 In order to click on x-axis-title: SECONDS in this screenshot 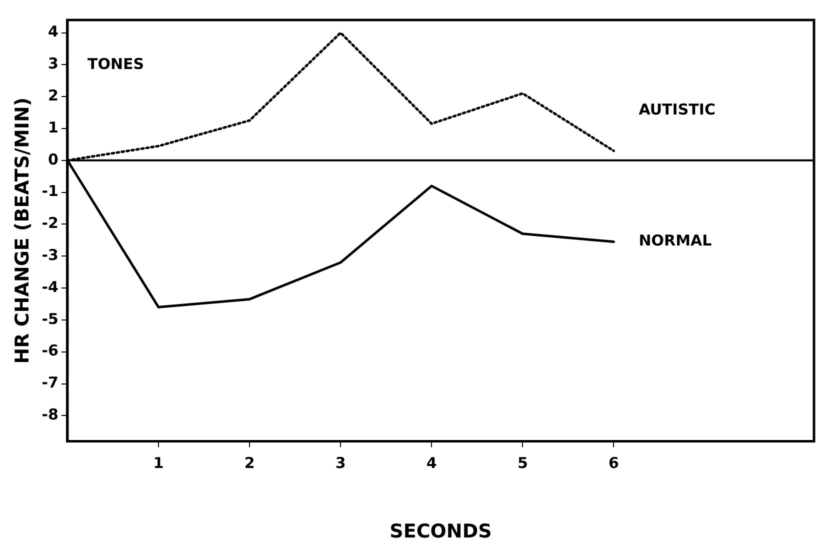, I will do `click(441, 531)`.